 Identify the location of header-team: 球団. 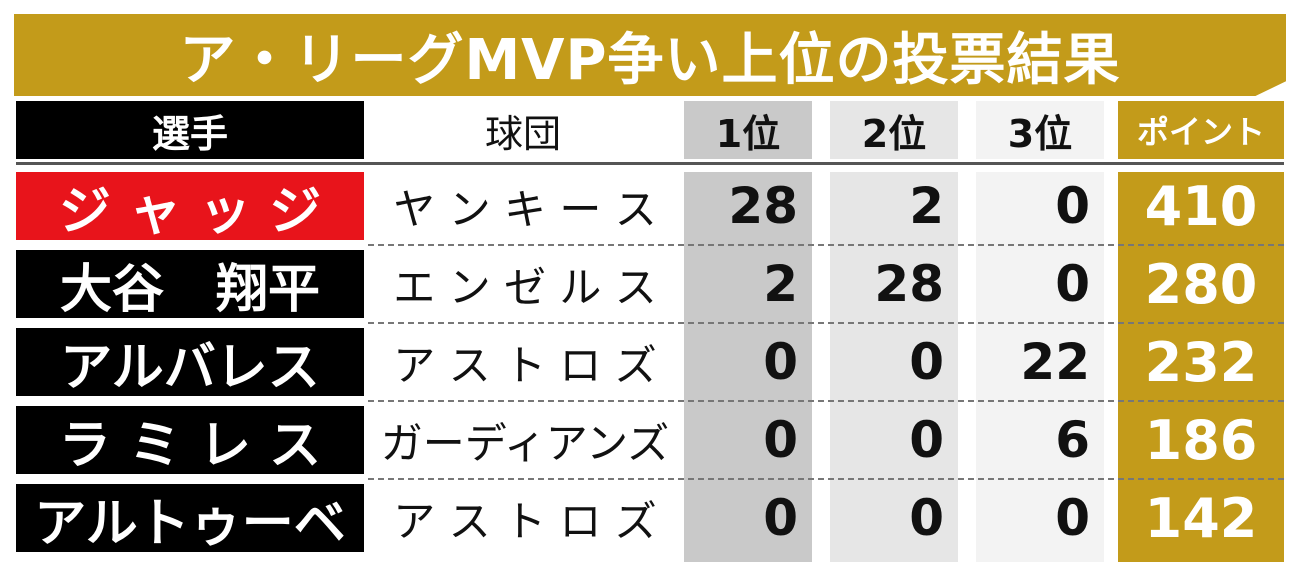
(522, 133).